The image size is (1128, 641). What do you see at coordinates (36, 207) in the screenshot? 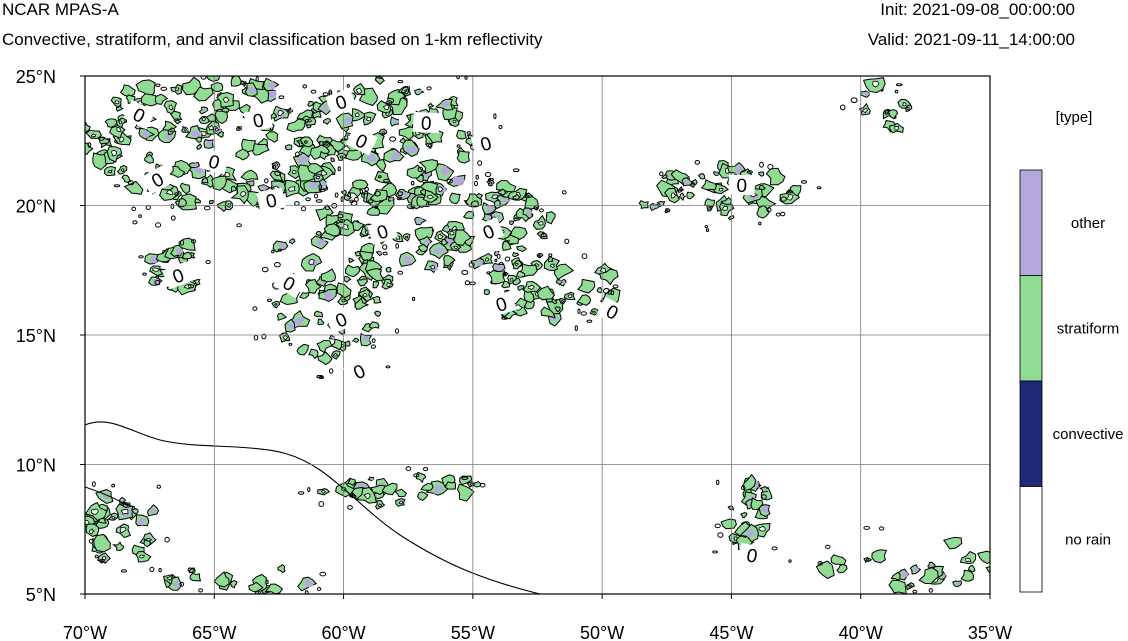
I see `lat-tick-label: 20°N` at bounding box center [36, 207].